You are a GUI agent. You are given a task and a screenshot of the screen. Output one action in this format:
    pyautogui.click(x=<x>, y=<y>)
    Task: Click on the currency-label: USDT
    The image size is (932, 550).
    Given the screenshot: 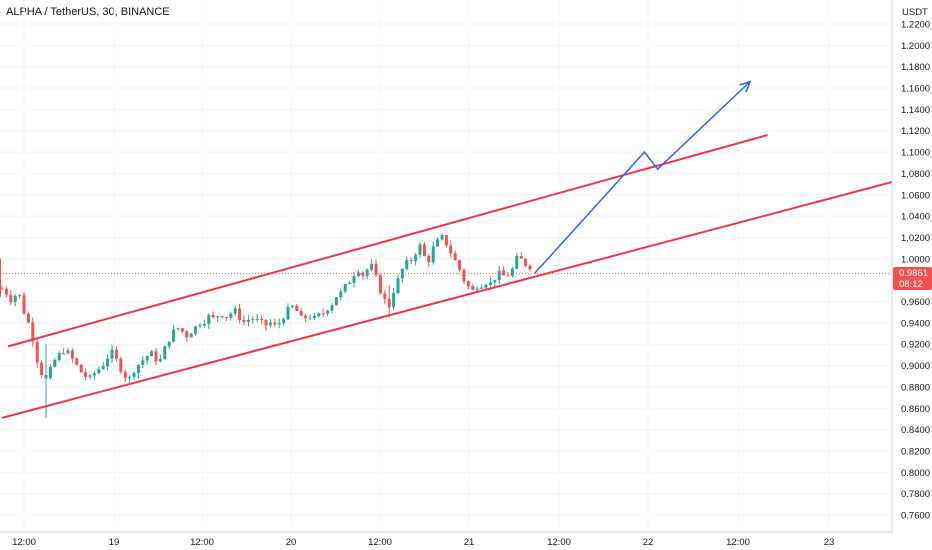 What is the action you would take?
    pyautogui.click(x=915, y=12)
    